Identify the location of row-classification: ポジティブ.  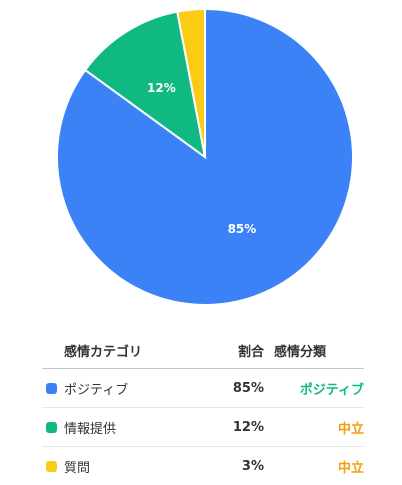
(331, 390).